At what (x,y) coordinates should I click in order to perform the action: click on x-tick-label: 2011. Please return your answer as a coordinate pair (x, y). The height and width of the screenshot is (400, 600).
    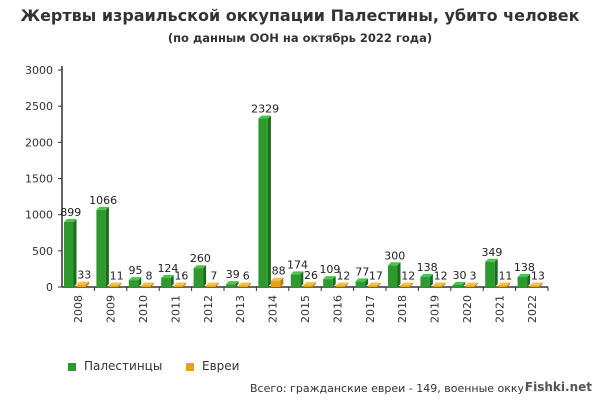
    Looking at the image, I should click on (175, 309).